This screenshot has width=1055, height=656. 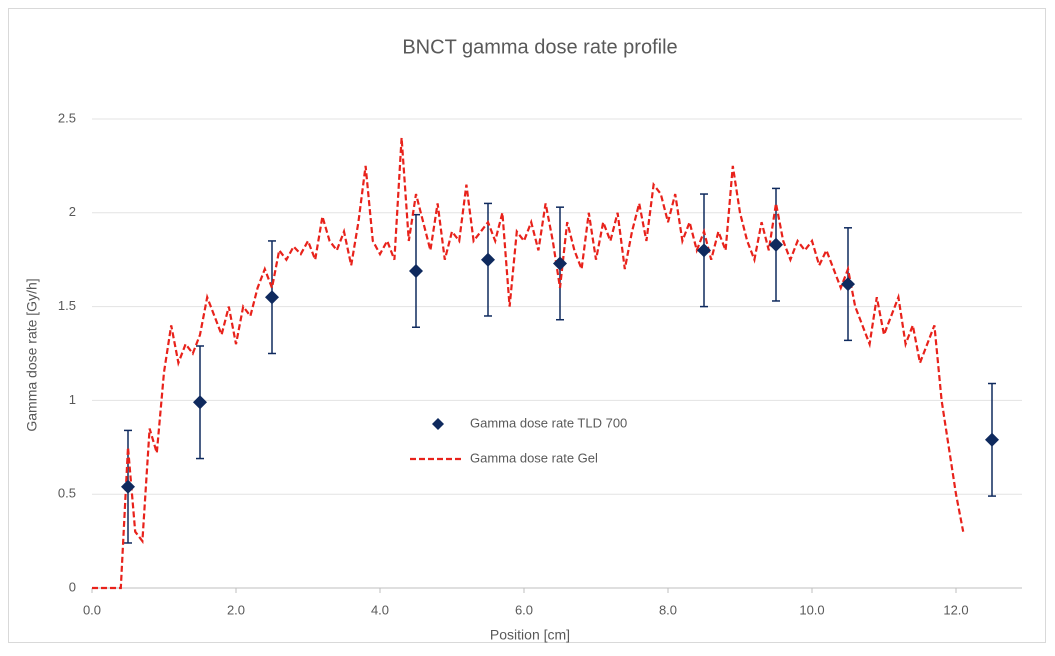 I want to click on x-tick-label: 6.0, so click(x=524, y=609).